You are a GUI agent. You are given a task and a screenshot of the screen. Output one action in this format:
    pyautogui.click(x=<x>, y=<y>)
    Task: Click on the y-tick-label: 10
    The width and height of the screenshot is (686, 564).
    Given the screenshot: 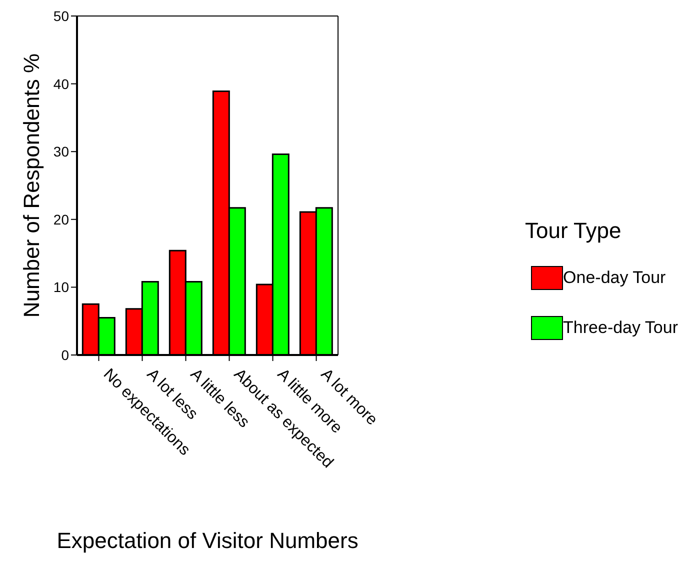 What is the action you would take?
    pyautogui.click(x=61, y=287)
    